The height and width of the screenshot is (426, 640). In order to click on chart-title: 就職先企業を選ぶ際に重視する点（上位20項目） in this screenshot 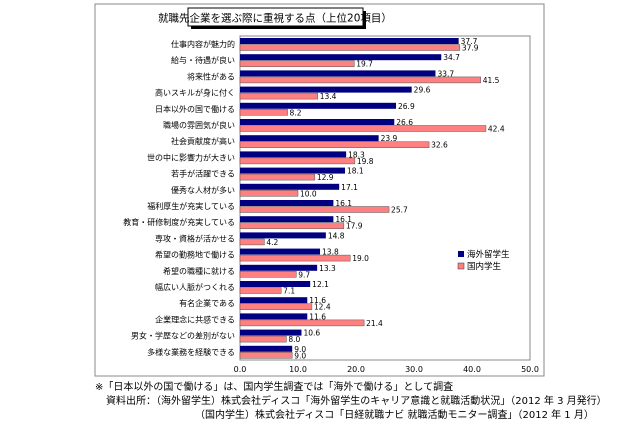, I will do `click(275, 18)`.